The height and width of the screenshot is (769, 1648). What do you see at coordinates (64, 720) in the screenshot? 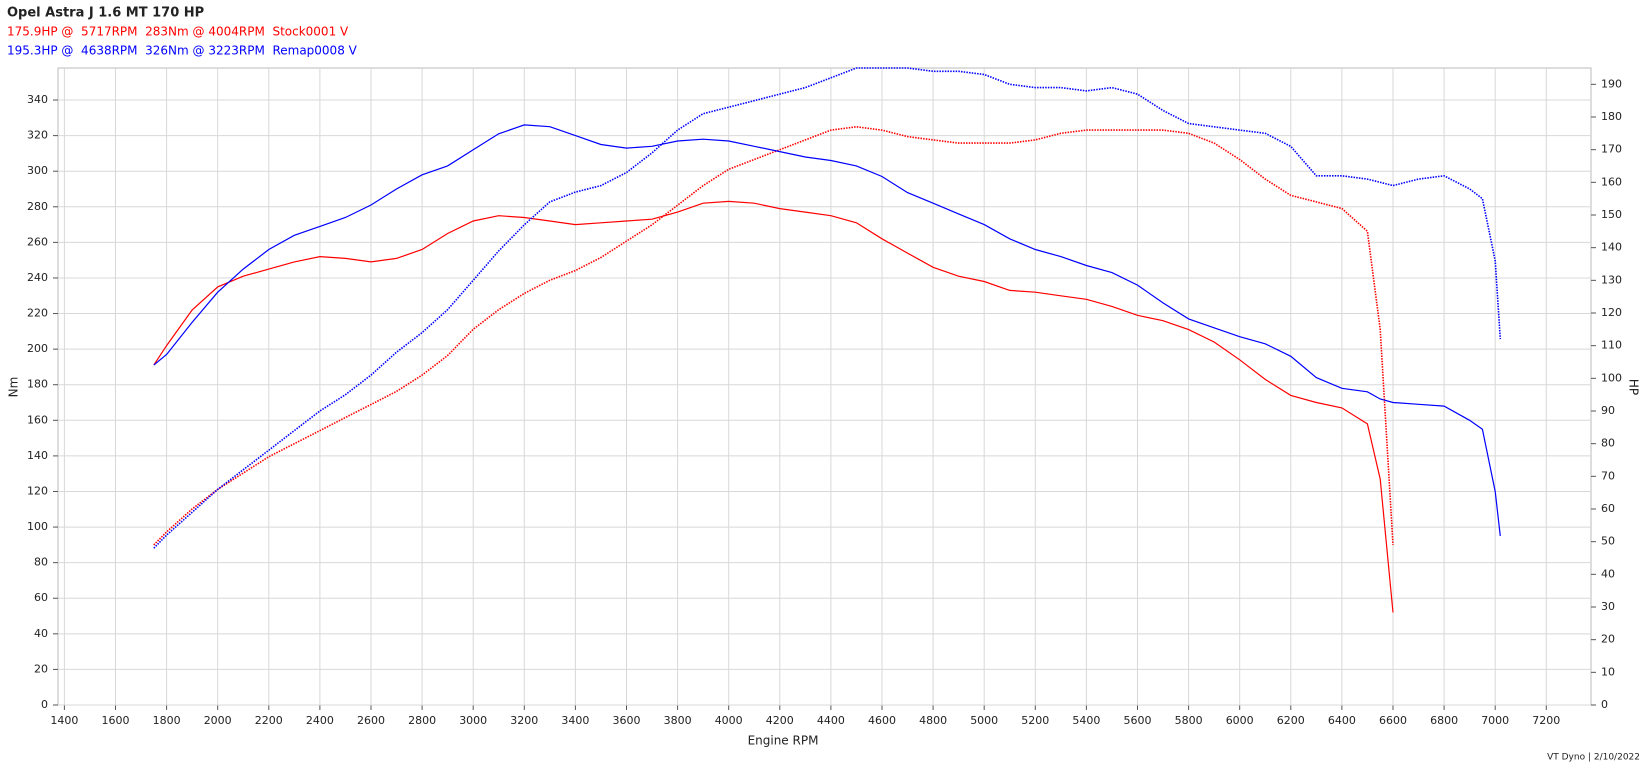
I see `x-tick-label: 1400` at bounding box center [64, 720].